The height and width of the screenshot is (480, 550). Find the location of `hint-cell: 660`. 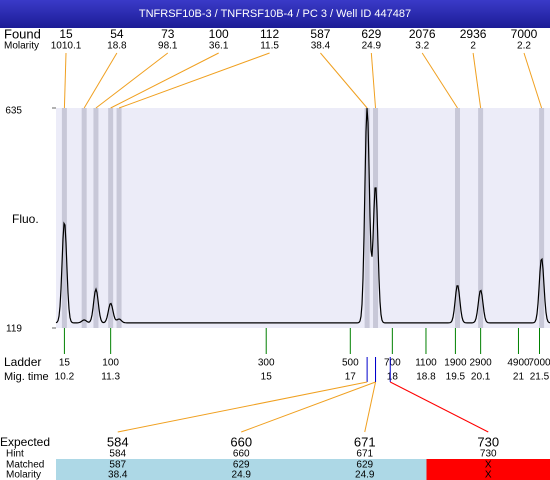

hint-cell: 660 is located at coordinates (241, 454).